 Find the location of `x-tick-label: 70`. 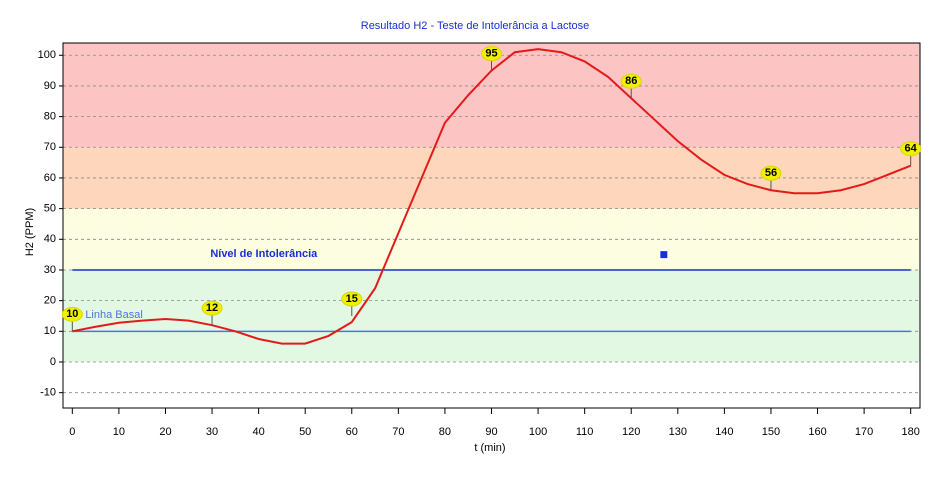

x-tick-label: 70 is located at coordinates (398, 432).